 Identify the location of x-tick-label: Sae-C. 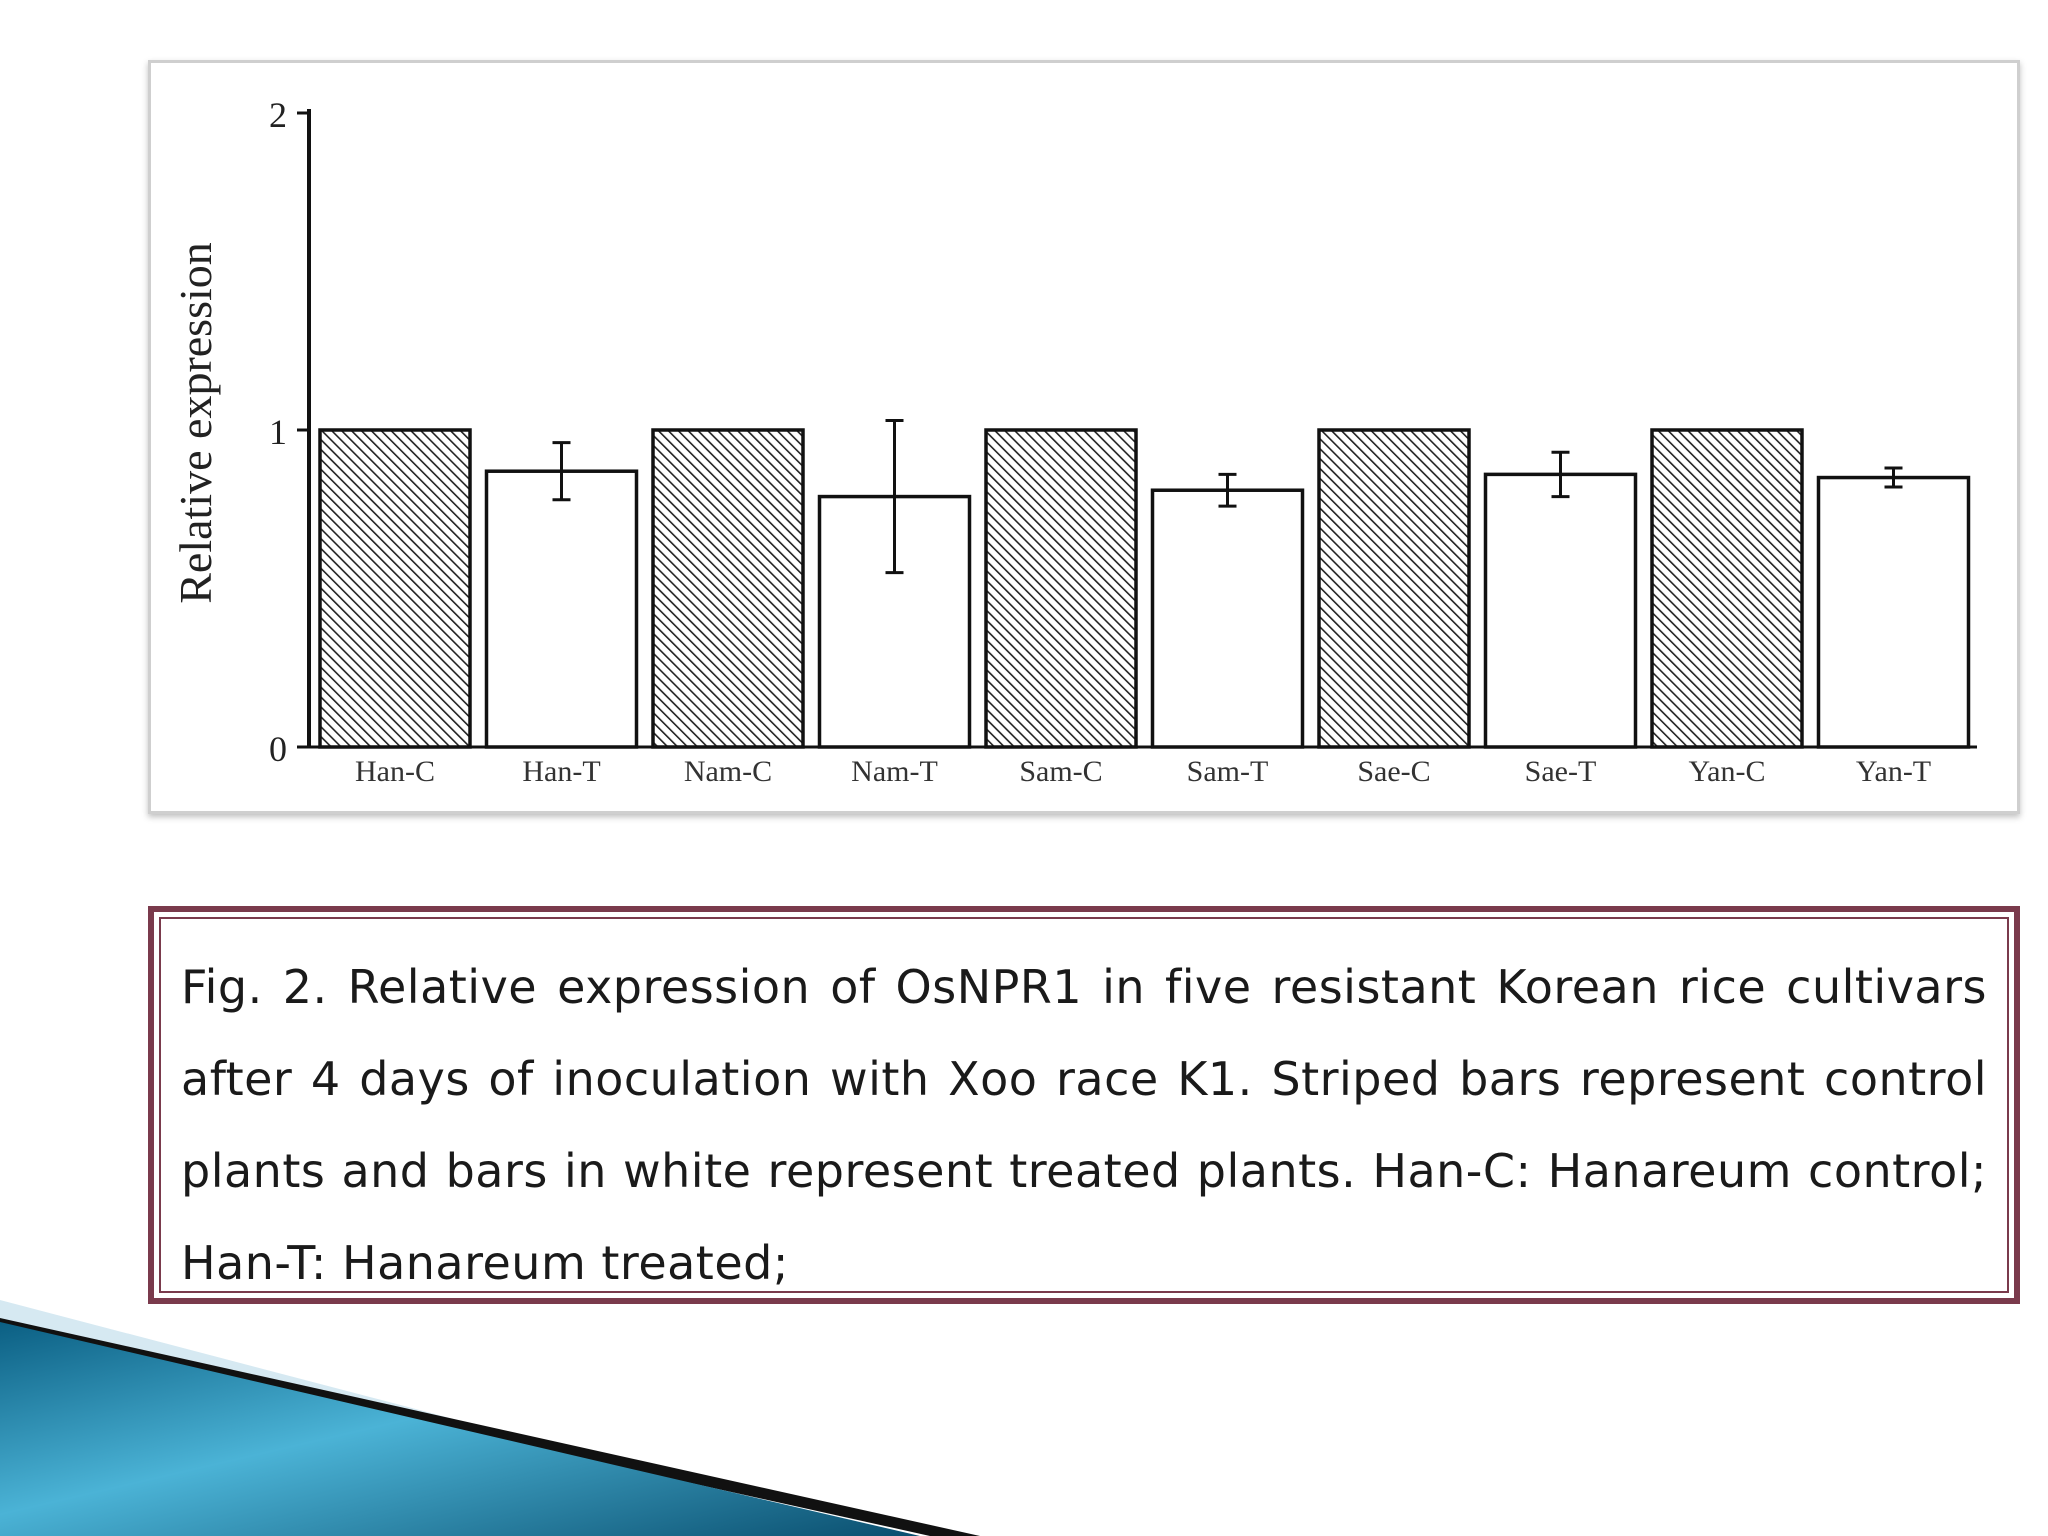
(1393, 771).